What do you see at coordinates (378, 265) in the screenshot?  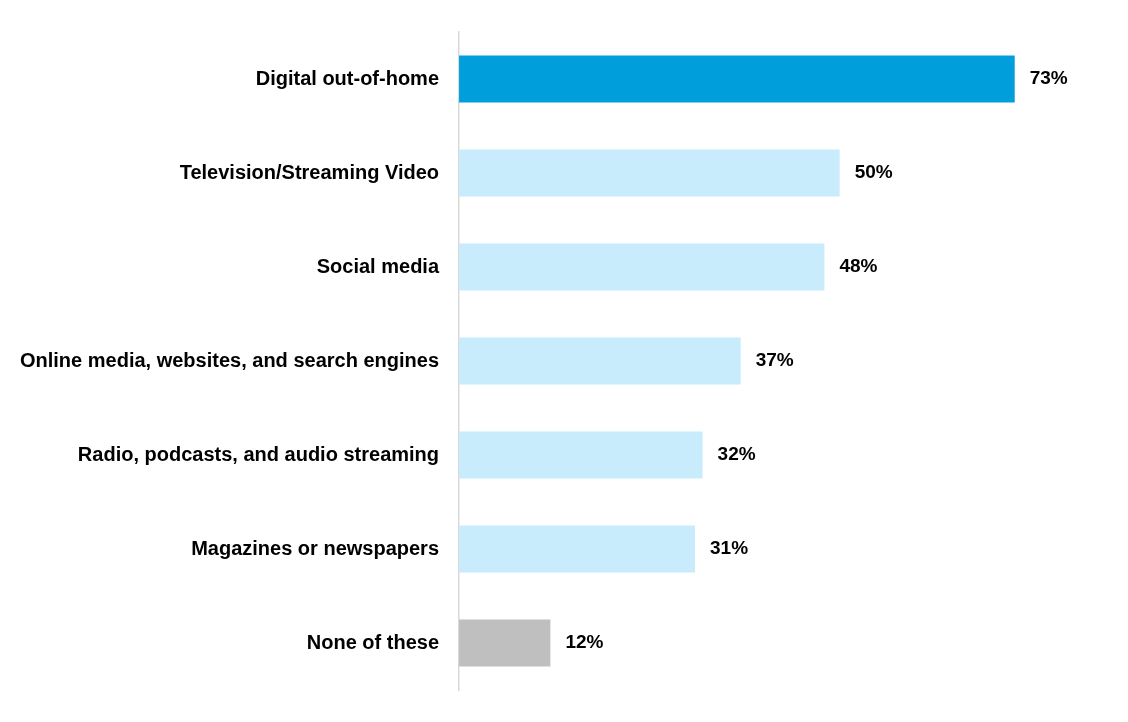 I see `y-tick-label: Social media` at bounding box center [378, 265].